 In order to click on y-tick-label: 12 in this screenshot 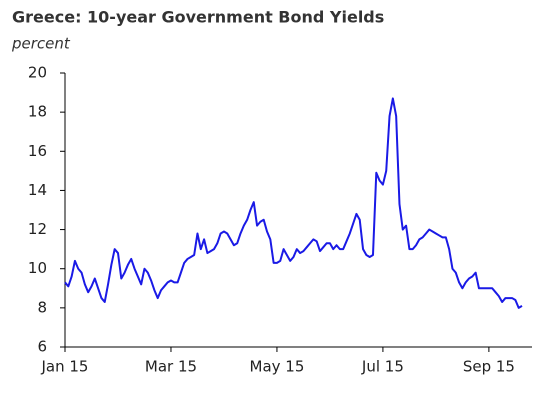, I will do `click(37, 229)`.